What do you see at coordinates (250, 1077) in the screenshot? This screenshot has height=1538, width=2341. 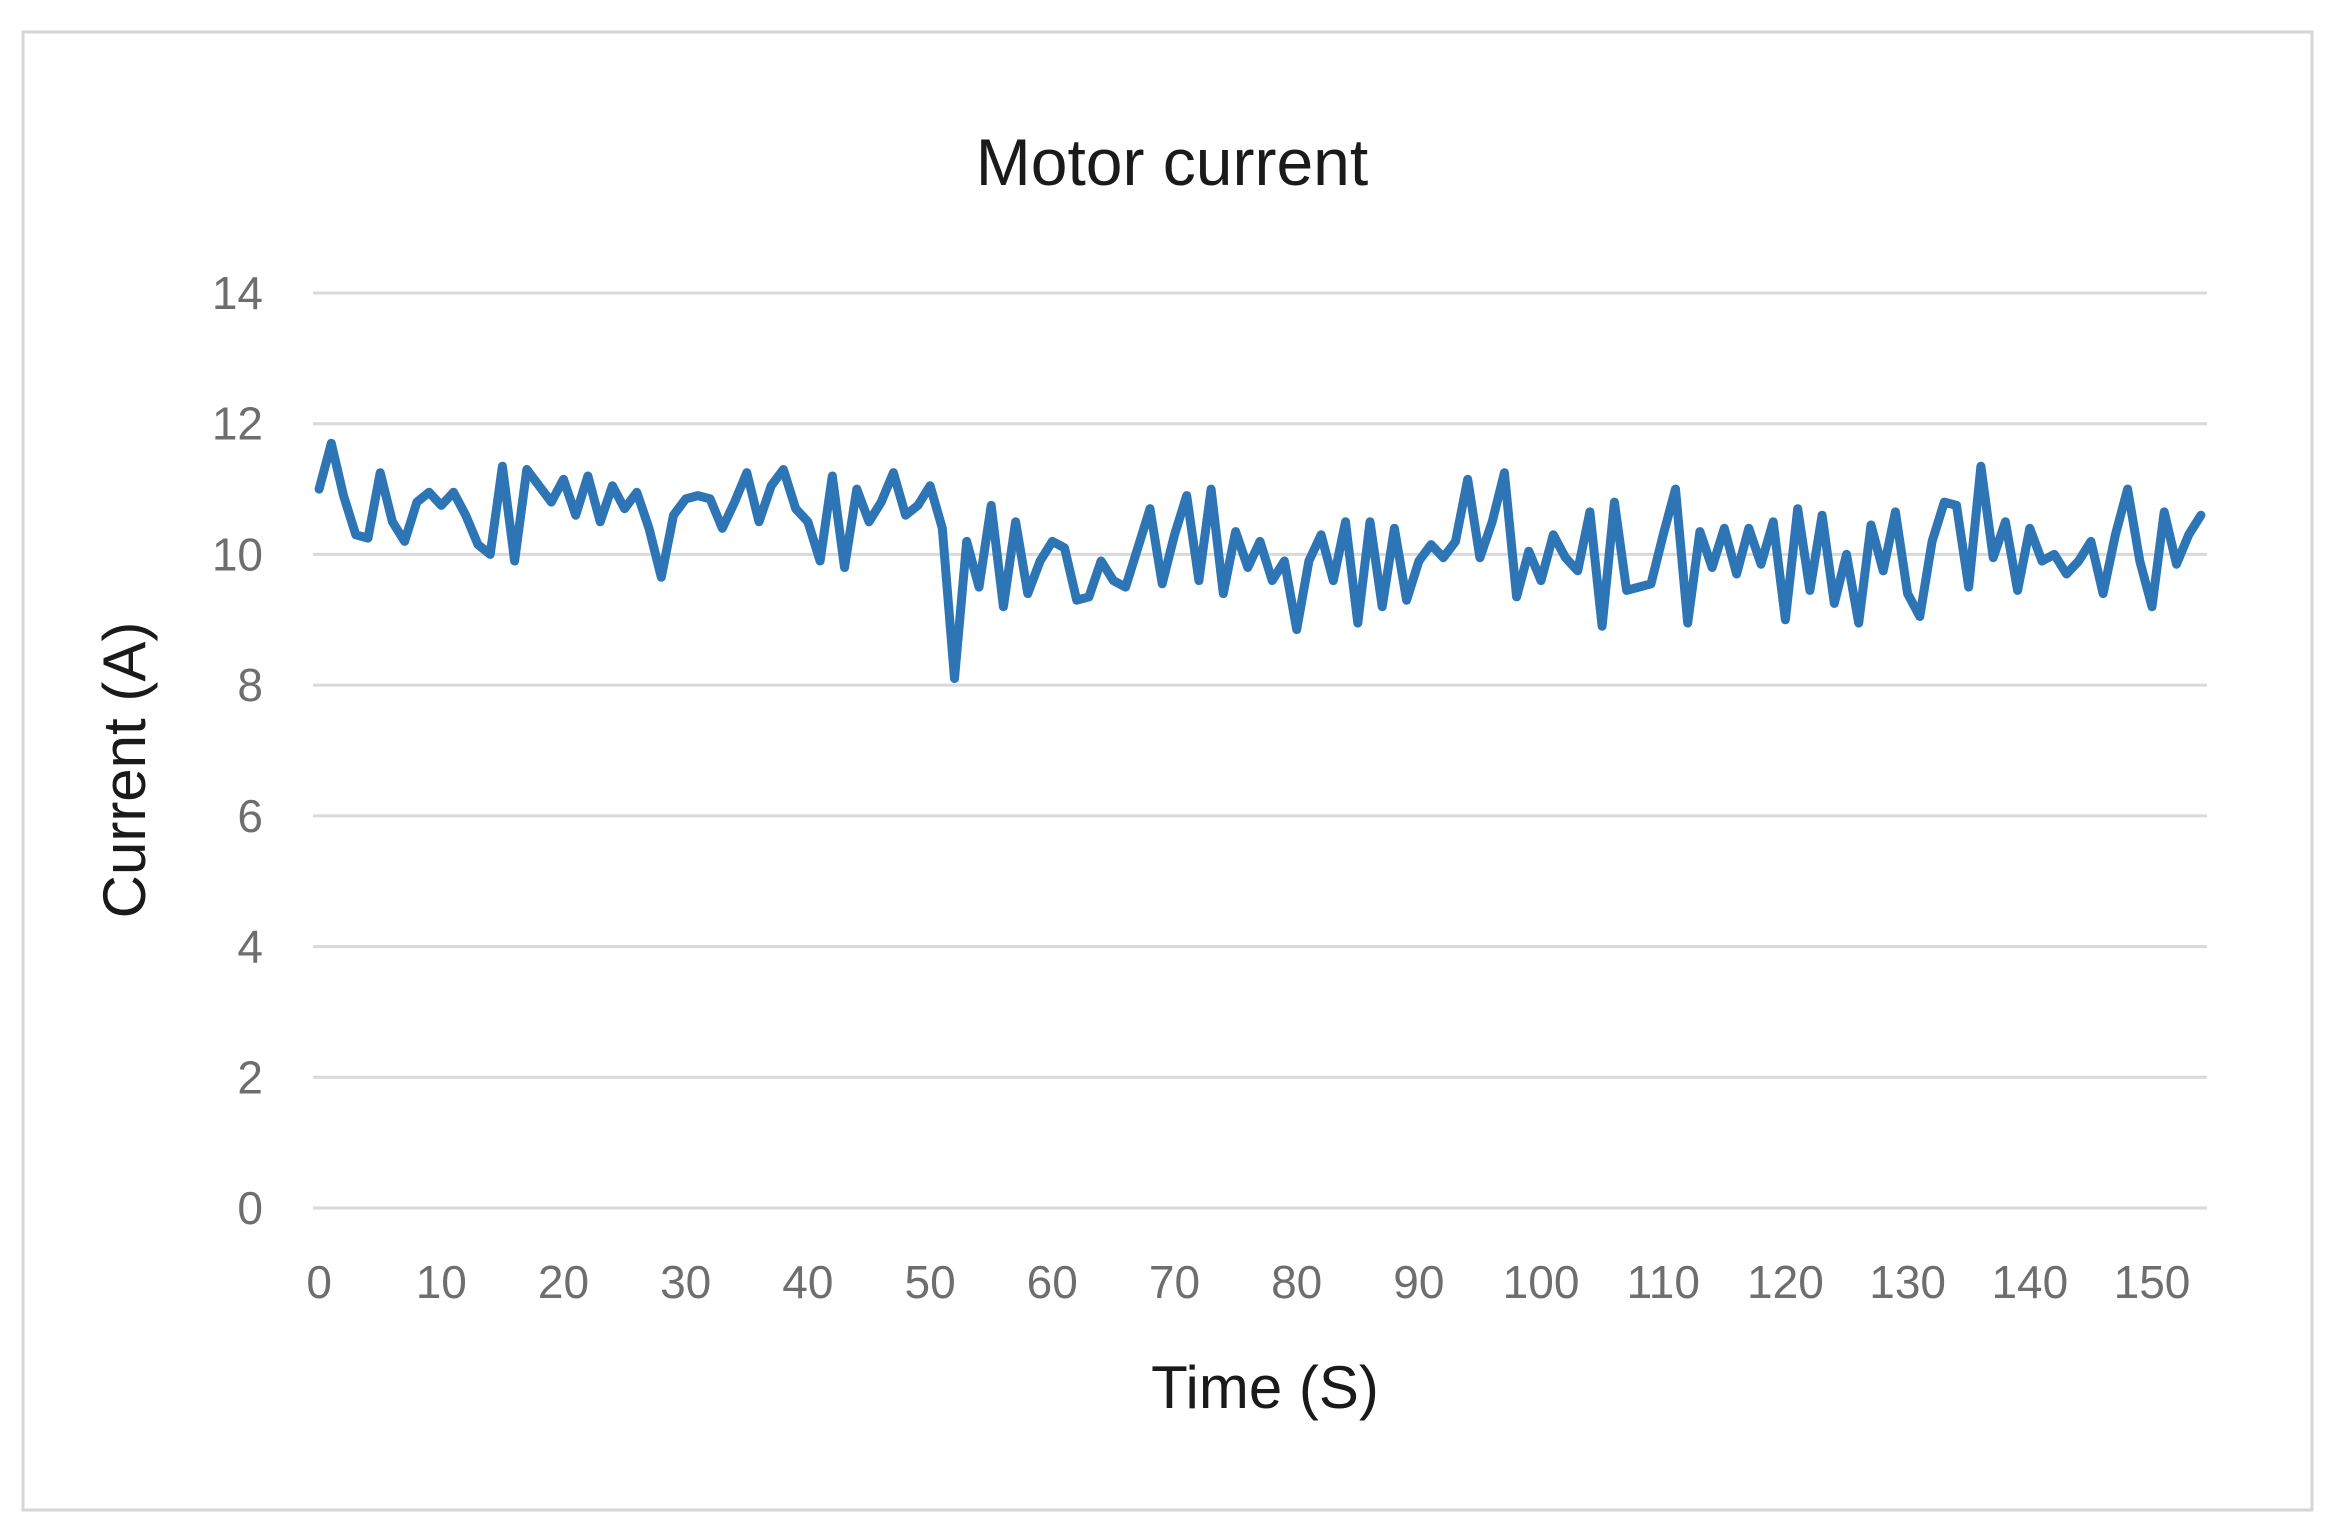 I see `y-tick-label-2: 2` at bounding box center [250, 1077].